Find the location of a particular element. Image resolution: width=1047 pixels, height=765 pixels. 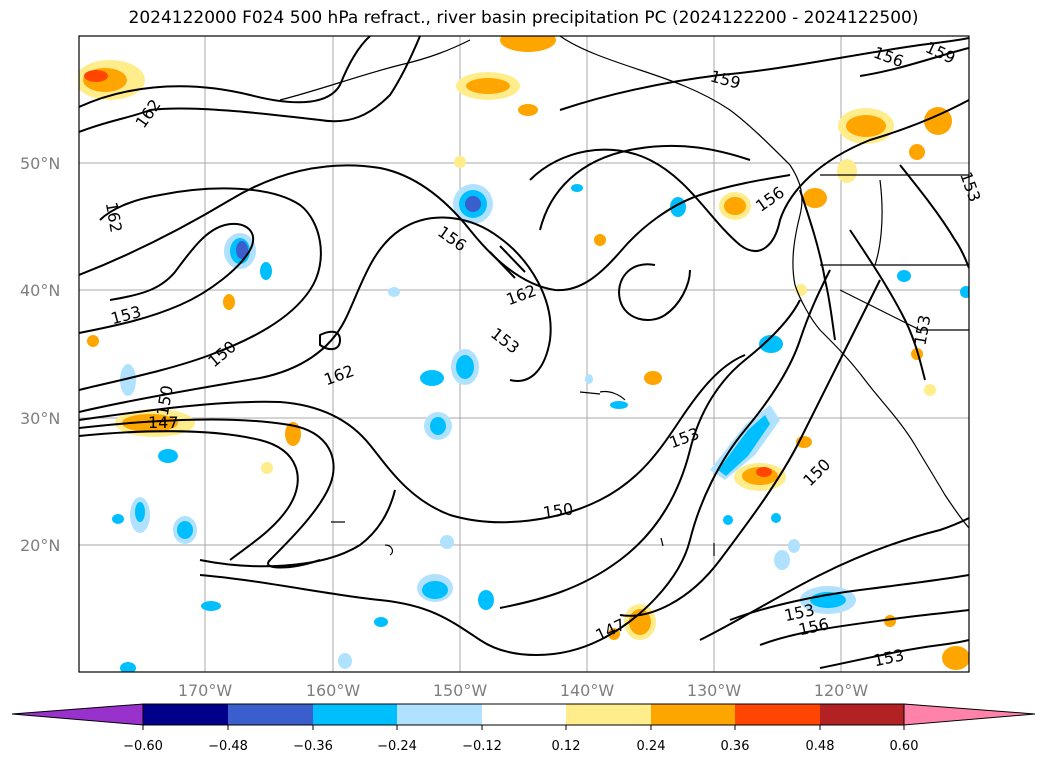

colorbar-tick-label: 0.24 is located at coordinates (651, 746).